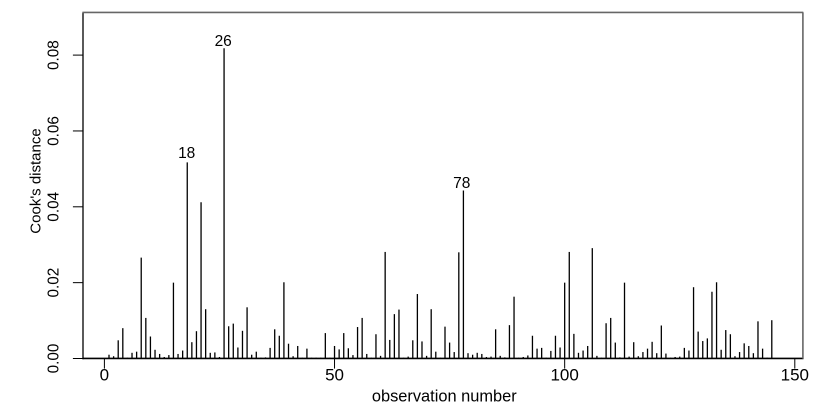 This screenshot has height=414, width=821. I want to click on svg-text: 0.00, so click(53, 359).